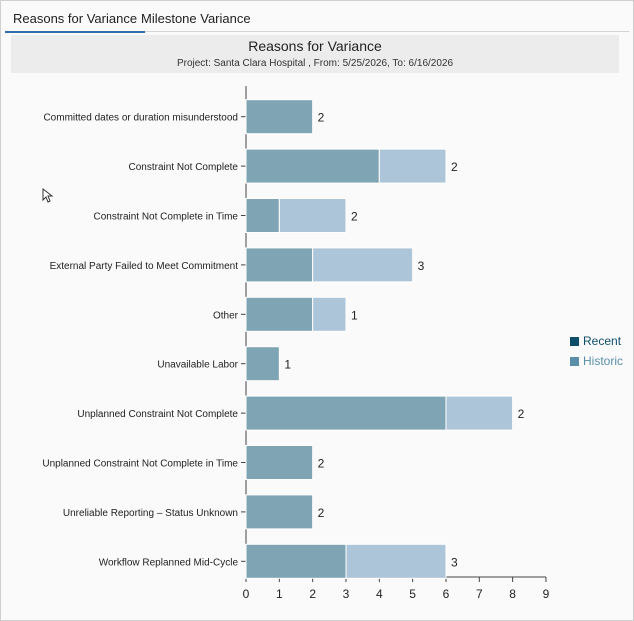  What do you see at coordinates (603, 361) in the screenshot?
I see `legend-label-historic: Historic` at bounding box center [603, 361].